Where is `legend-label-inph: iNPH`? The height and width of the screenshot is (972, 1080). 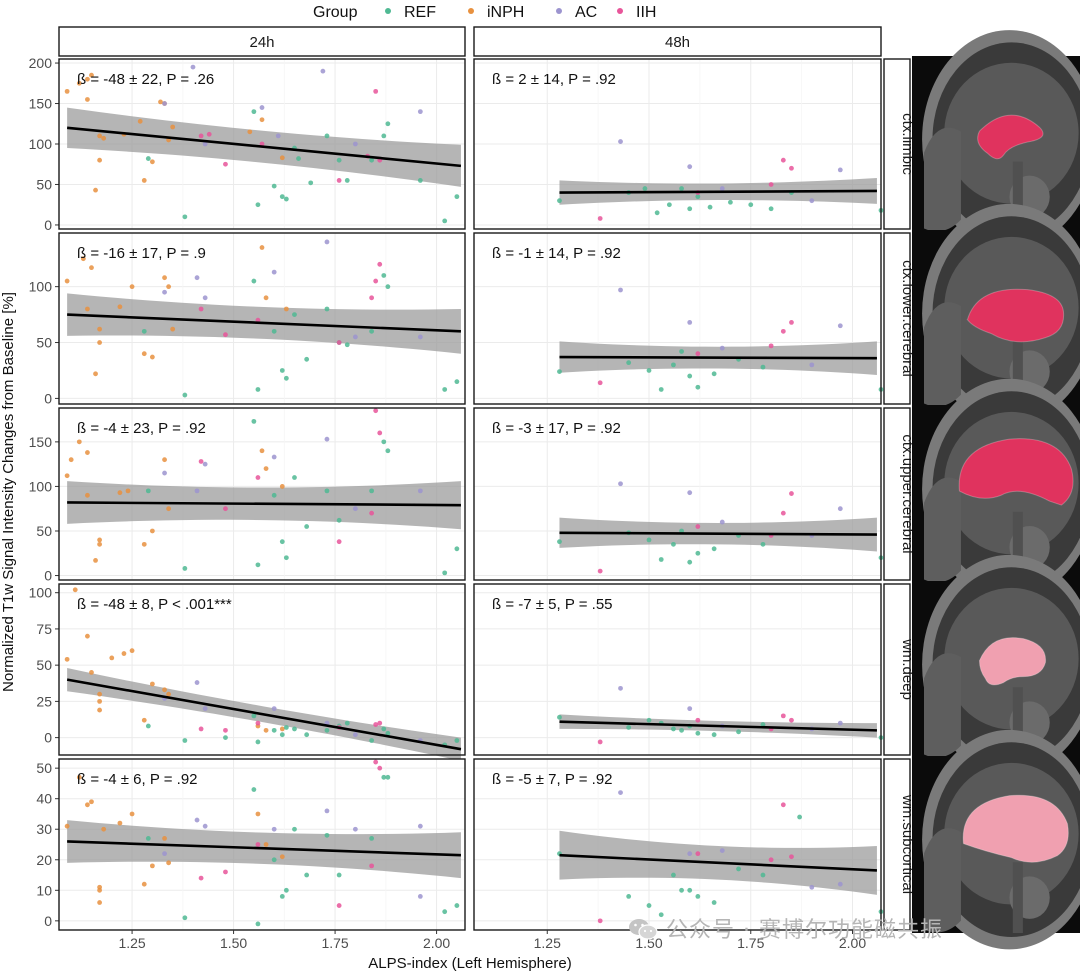
legend-label-inph: iNPH is located at coordinates (505, 12).